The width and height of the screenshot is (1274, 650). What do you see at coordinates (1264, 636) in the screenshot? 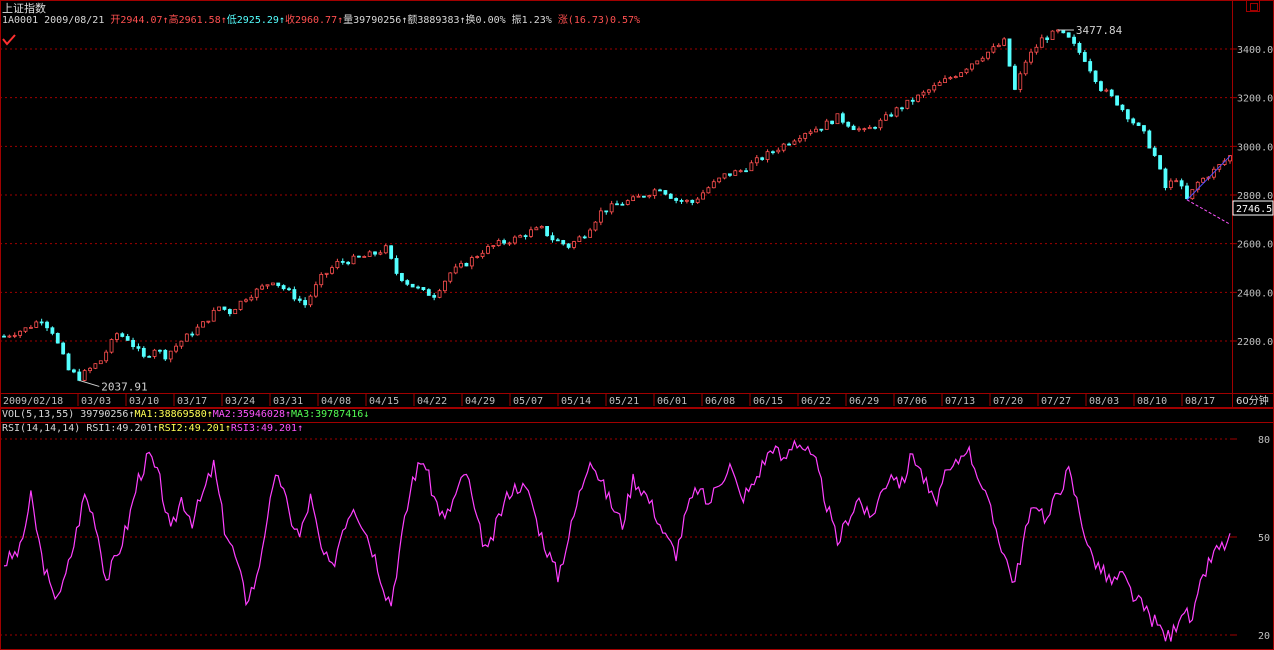
I see `rsi-y-tick-label: 20` at bounding box center [1264, 636].